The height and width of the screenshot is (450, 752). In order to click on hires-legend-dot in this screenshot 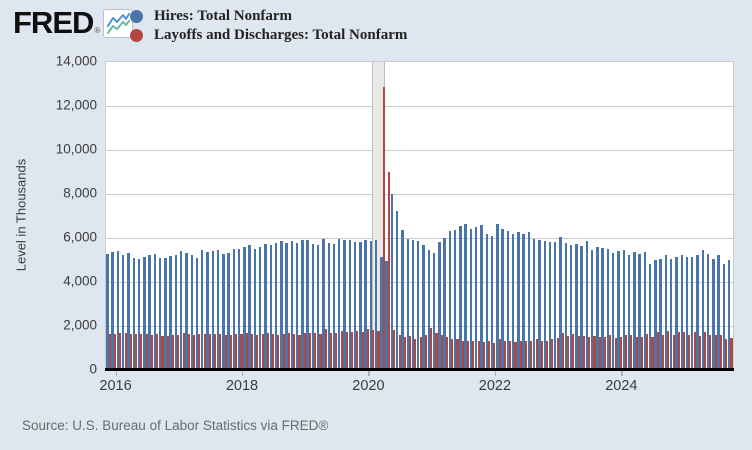, I will do `click(136, 16)`.